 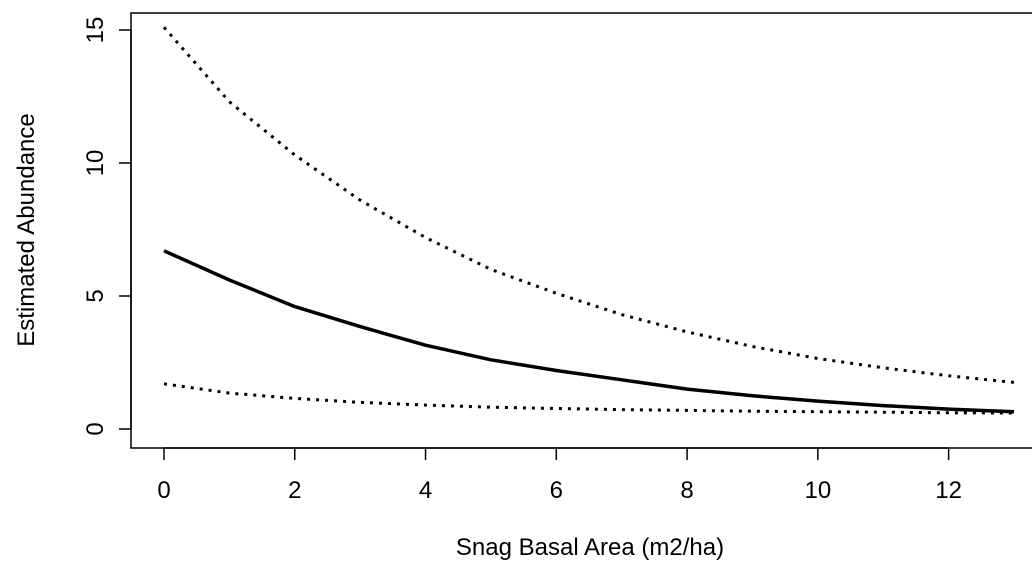 What do you see at coordinates (589, 398) in the screenshot?
I see `lower-bound-line` at bounding box center [589, 398].